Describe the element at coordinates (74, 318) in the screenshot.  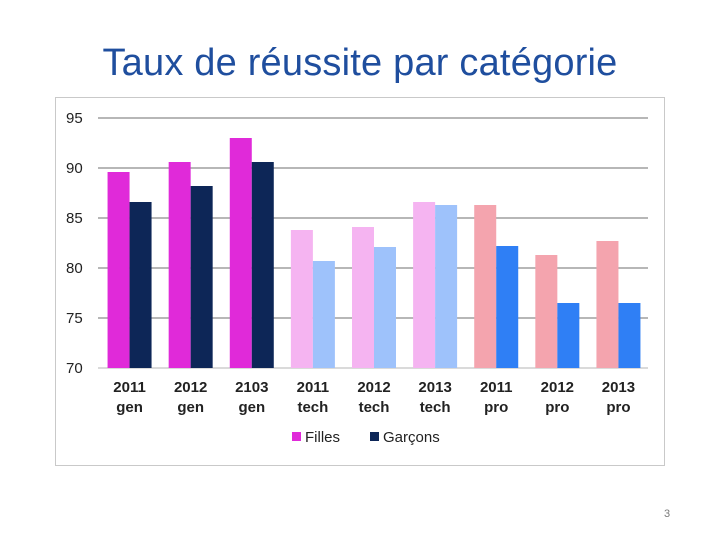
I see `y-tick-label: 75` at that location.